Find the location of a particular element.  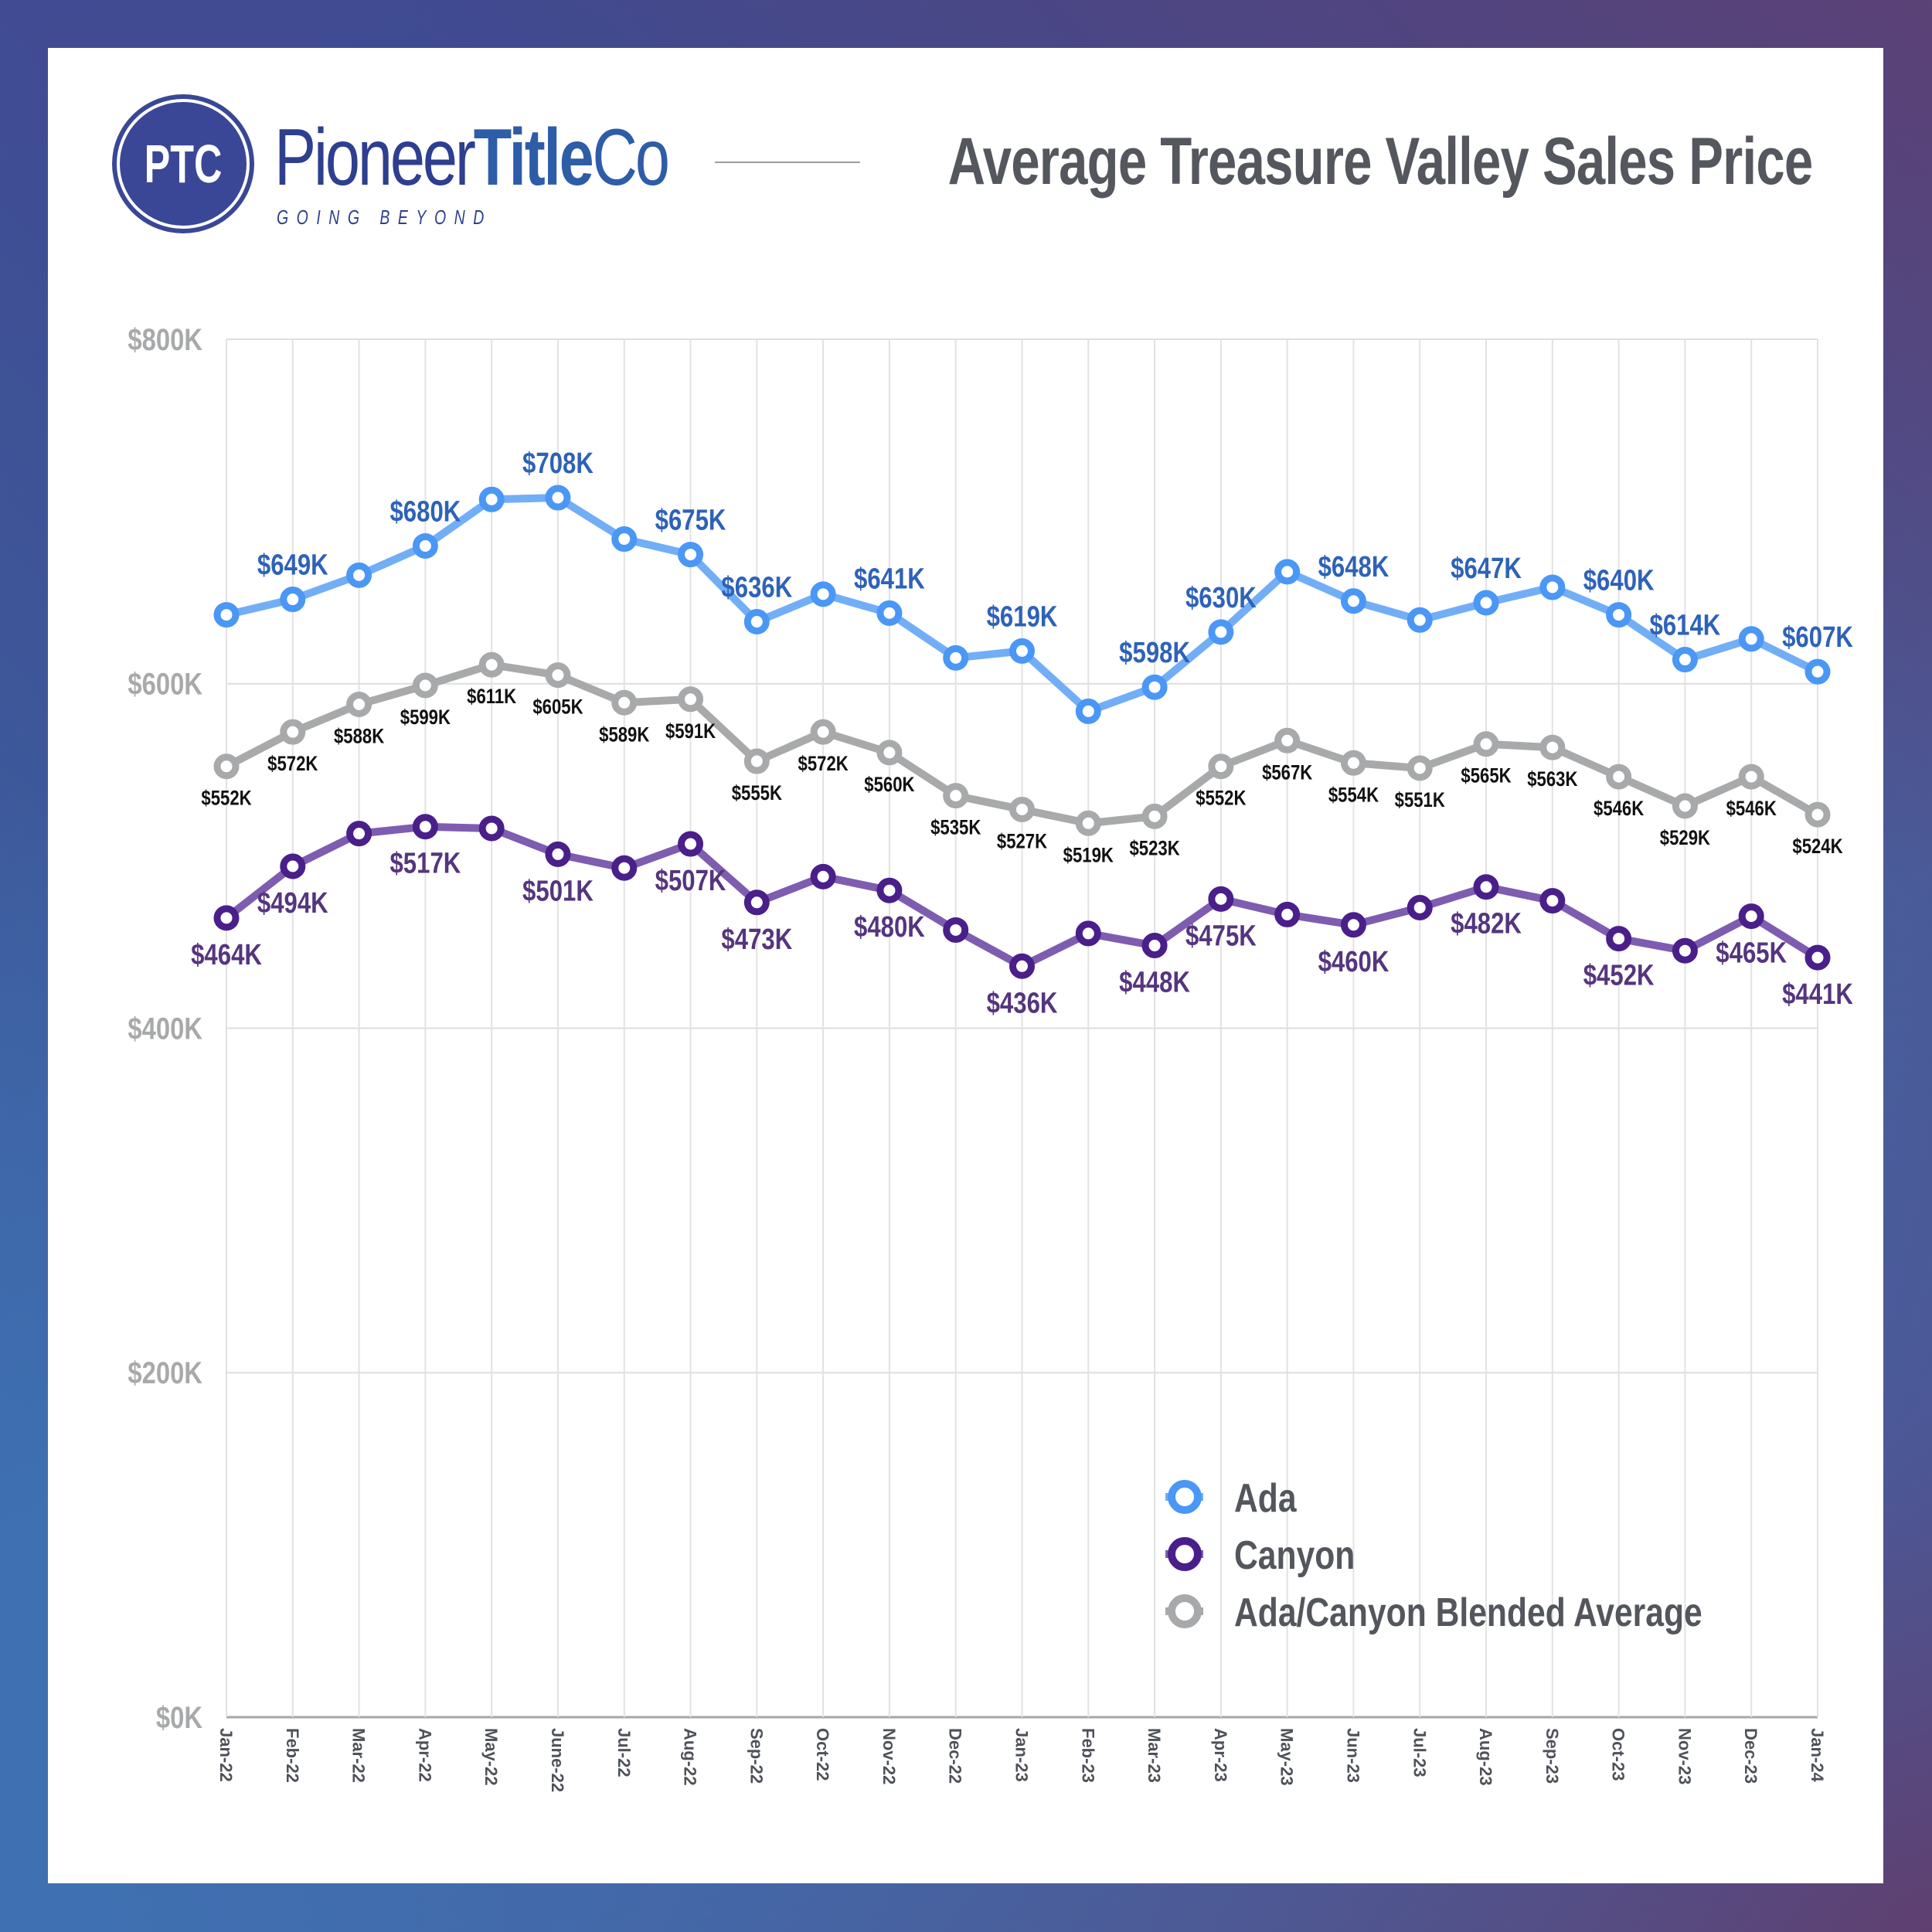

blend-data-label: $611K is located at coordinates (492, 697).